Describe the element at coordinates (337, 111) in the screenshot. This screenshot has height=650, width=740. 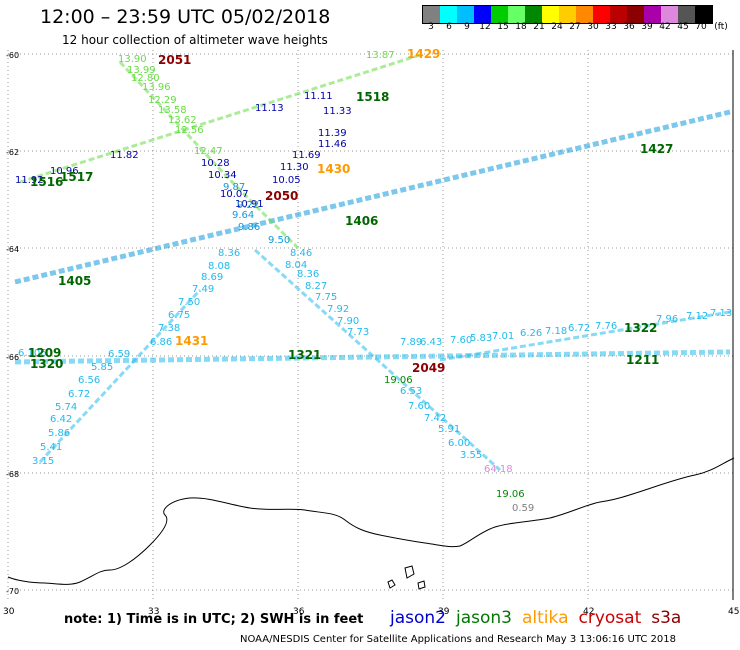
I see `wave-height-label: 11.33` at that location.